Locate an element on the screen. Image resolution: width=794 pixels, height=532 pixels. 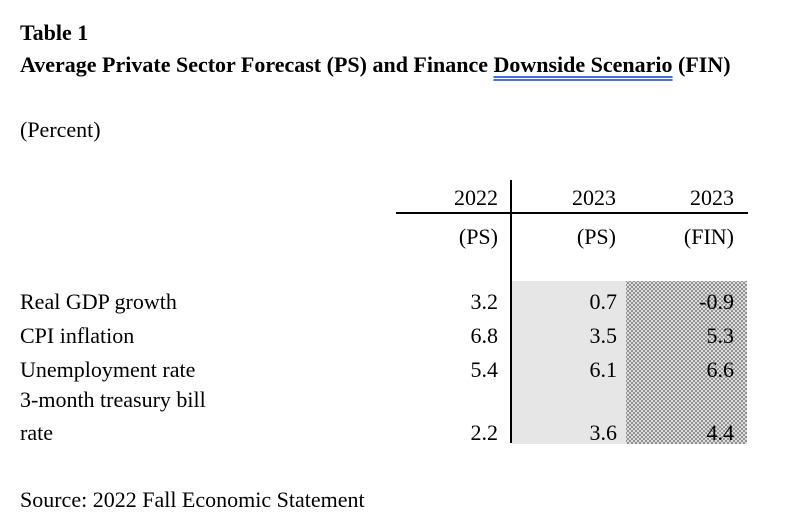
title-part-2: (FIN) is located at coordinates (701, 64).